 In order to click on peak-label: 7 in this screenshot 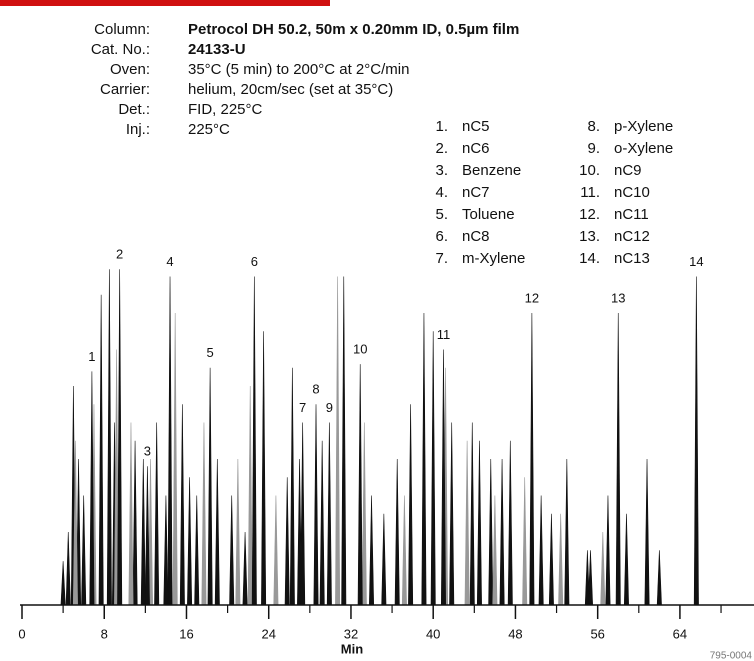, I will do `click(302, 407)`.